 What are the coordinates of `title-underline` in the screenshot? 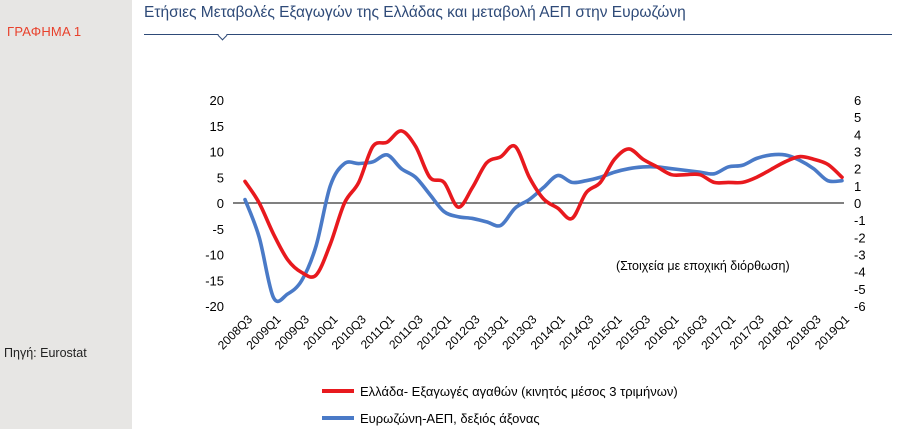 It's located at (518, 34).